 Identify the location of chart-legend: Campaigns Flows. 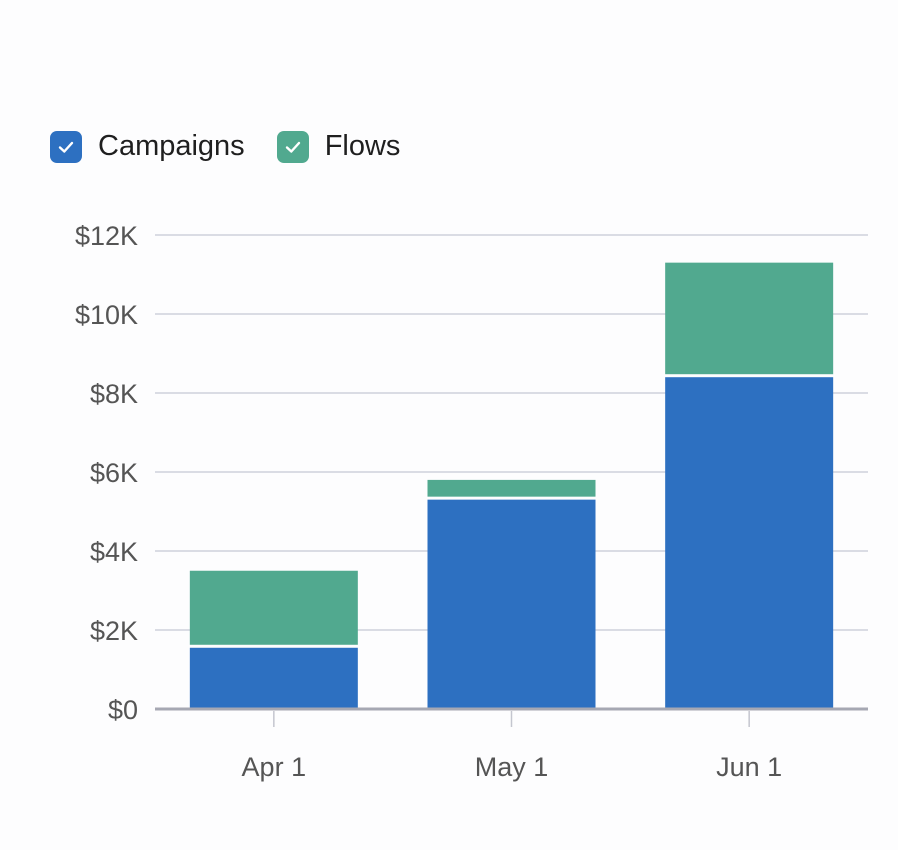
(241, 146).